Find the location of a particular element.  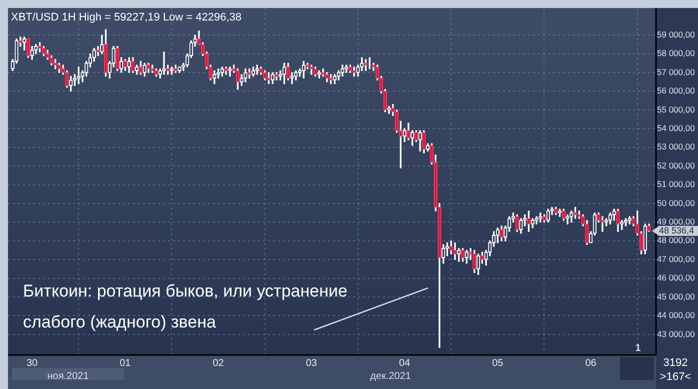

y-tick-label: 57 000,00 is located at coordinates (676, 71).